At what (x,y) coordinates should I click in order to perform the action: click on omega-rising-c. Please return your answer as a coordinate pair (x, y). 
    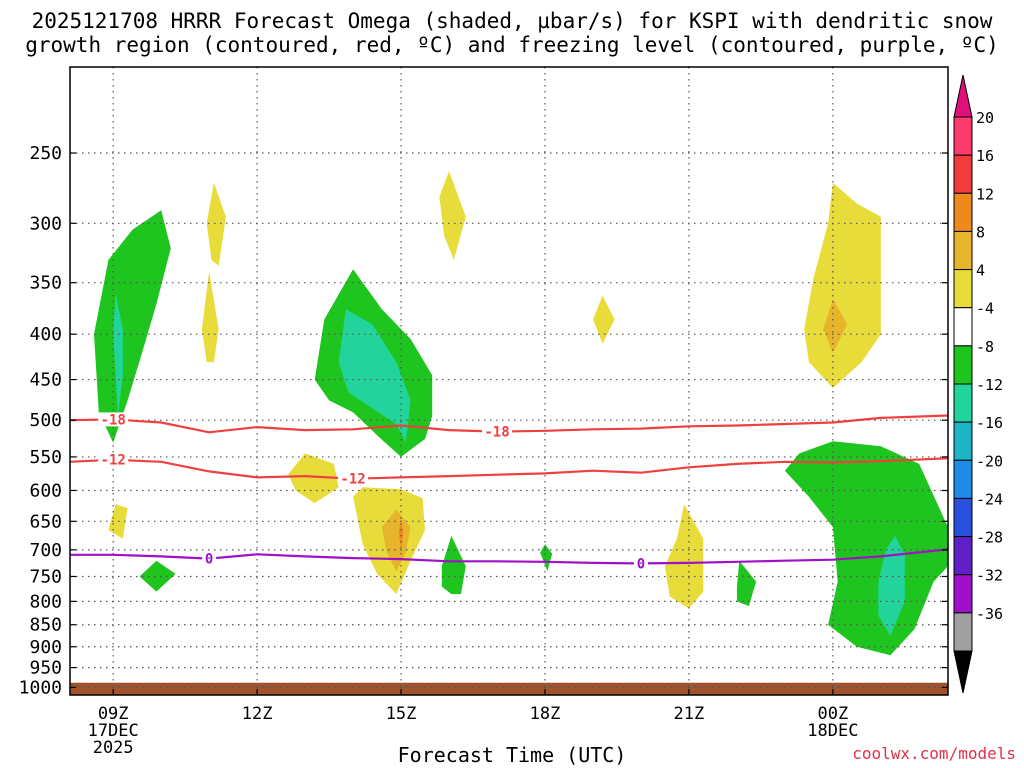
    Looking at the image, I should click on (866, 548).